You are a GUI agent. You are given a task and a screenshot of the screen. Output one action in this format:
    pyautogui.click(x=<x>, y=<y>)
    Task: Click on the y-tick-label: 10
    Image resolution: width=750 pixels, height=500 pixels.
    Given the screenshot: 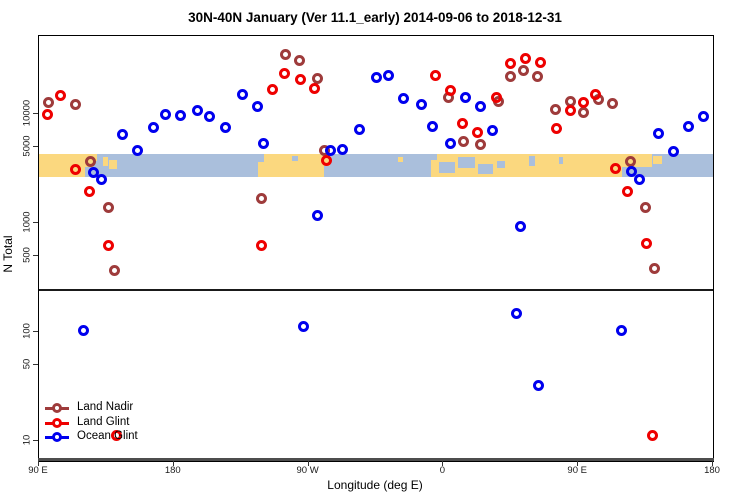 What is the action you would take?
    pyautogui.click(x=27, y=440)
    